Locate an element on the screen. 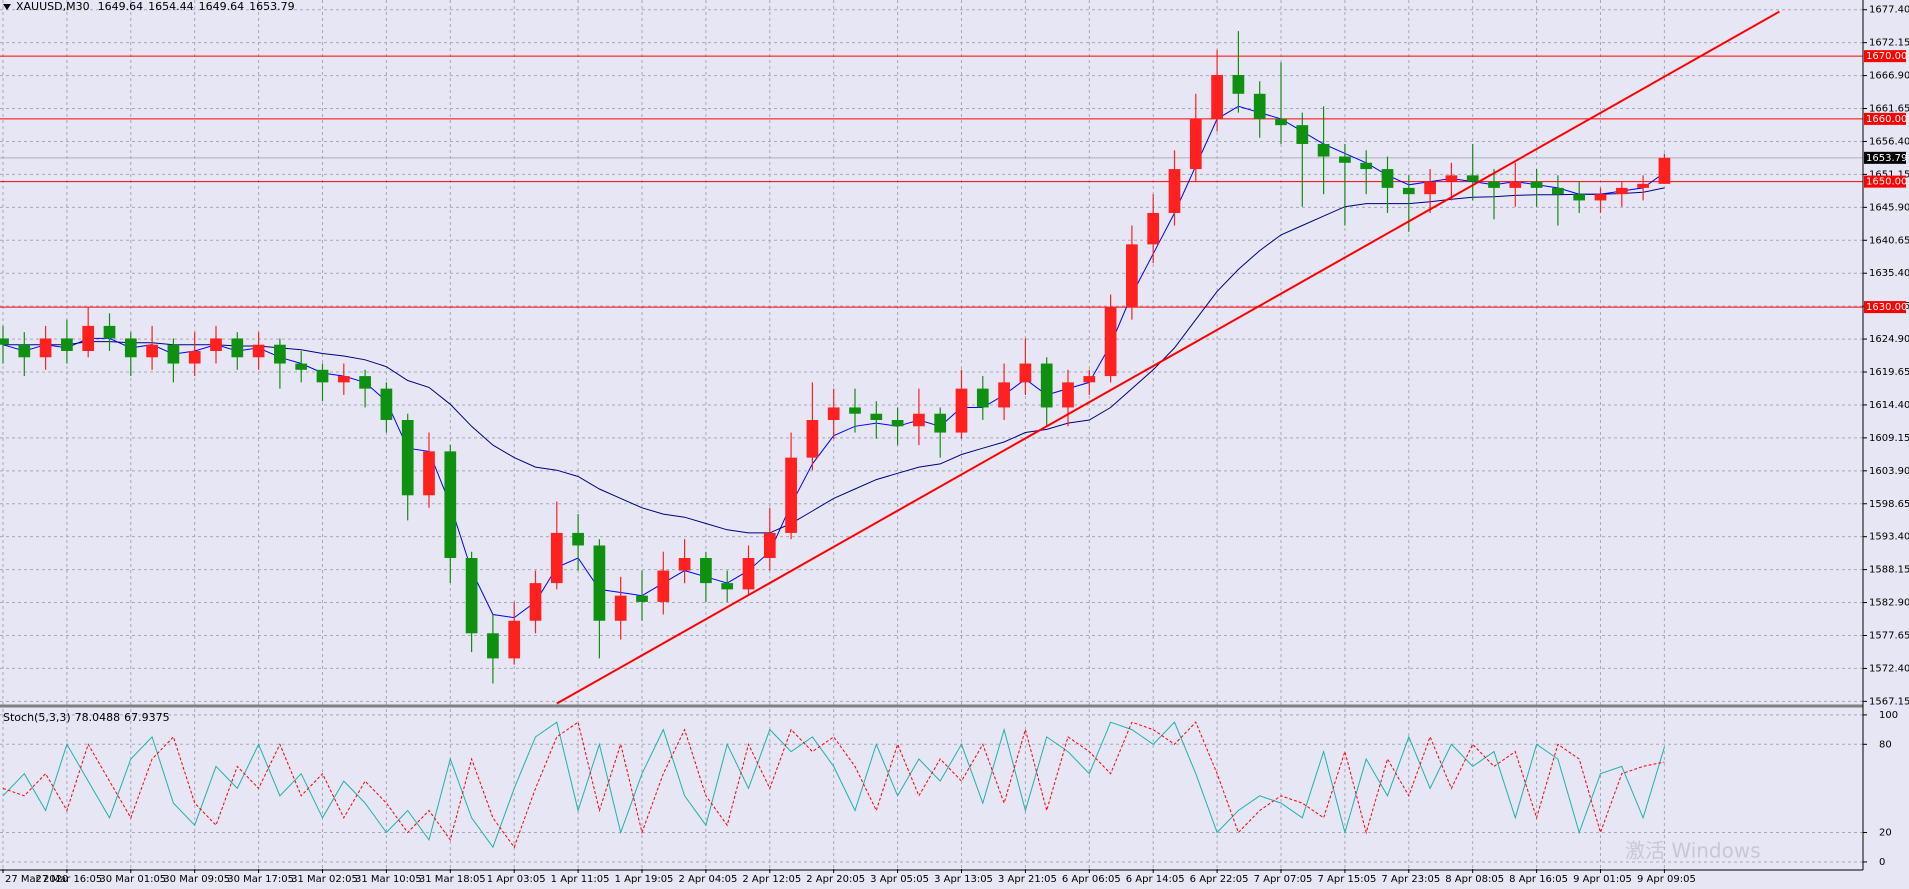 This screenshot has height=889, width=1909. x-tick-label: 3 Apr 13:05 is located at coordinates (963, 879).